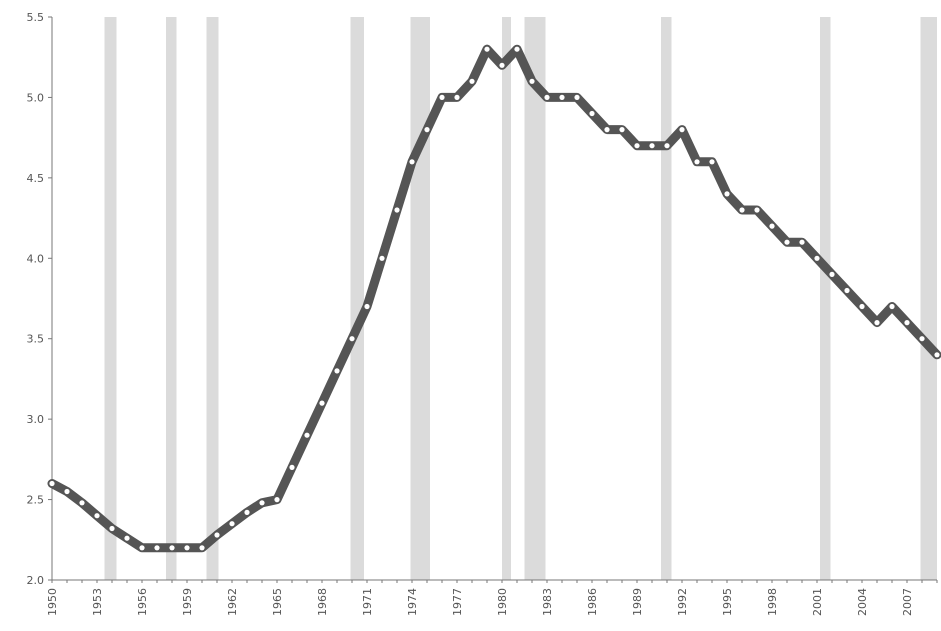 This screenshot has width=941, height=631. I want to click on y-axis-ticks: 2.0 2.5 3.0 3.5 4.0 4.5 5.0 5.5, so click(39, 299).